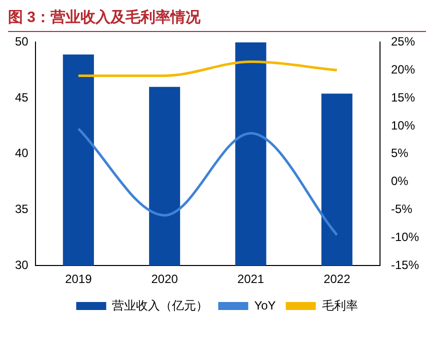 The width and height of the screenshot is (434, 347). Describe the element at coordinates (164, 279) in the screenshot. I see `x-tick-label: 2020` at that location.